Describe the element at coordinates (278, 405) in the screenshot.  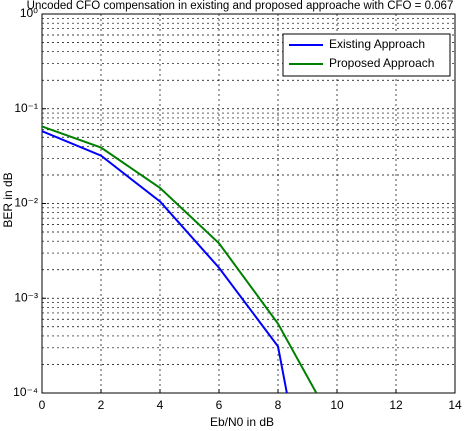
I see `x-tick-label: 8` at that location.